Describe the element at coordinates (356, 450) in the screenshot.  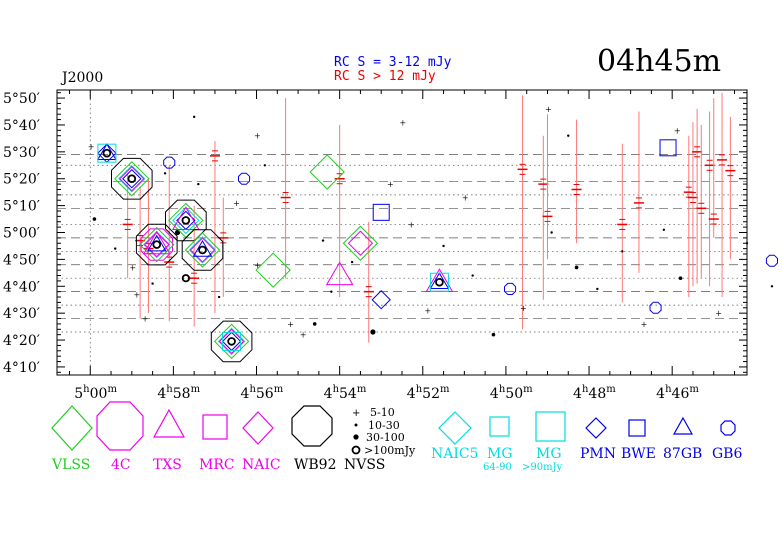
I see `legend-nvss-ring-icon` at that location.